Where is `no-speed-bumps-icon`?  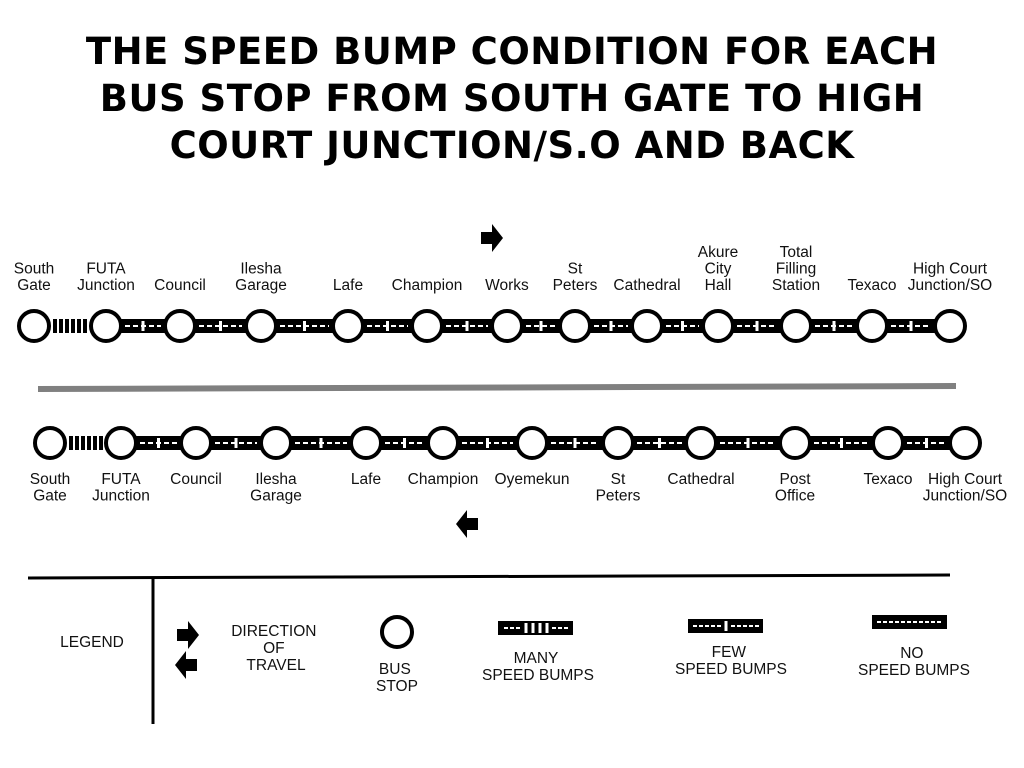
no-speed-bumps-icon is located at coordinates (909, 622).